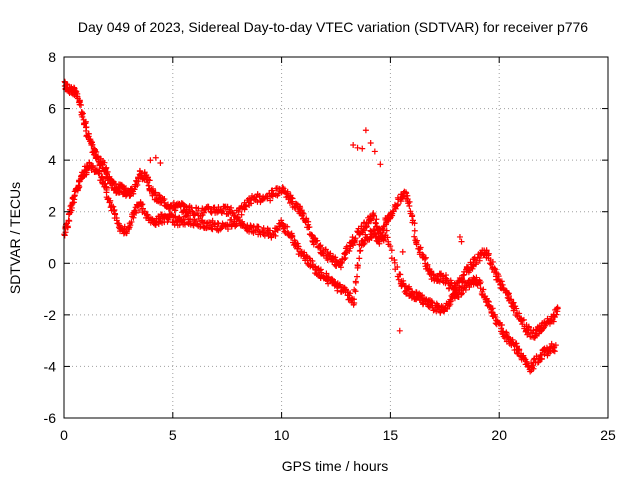 This screenshot has width=640, height=480. Describe the element at coordinates (335, 466) in the screenshot. I see `x-axis-label: GPS time / hours` at that location.